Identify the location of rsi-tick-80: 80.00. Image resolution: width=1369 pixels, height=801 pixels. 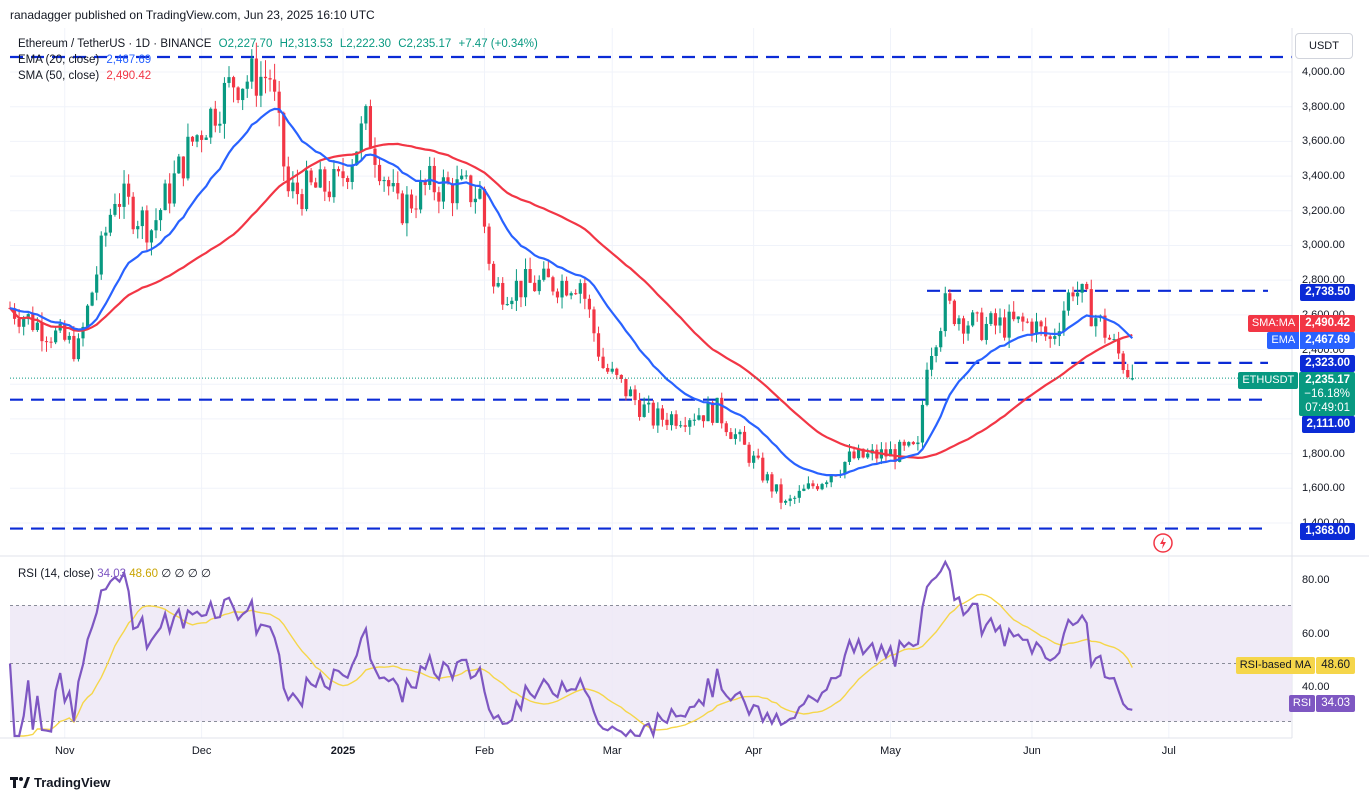
(1316, 580).